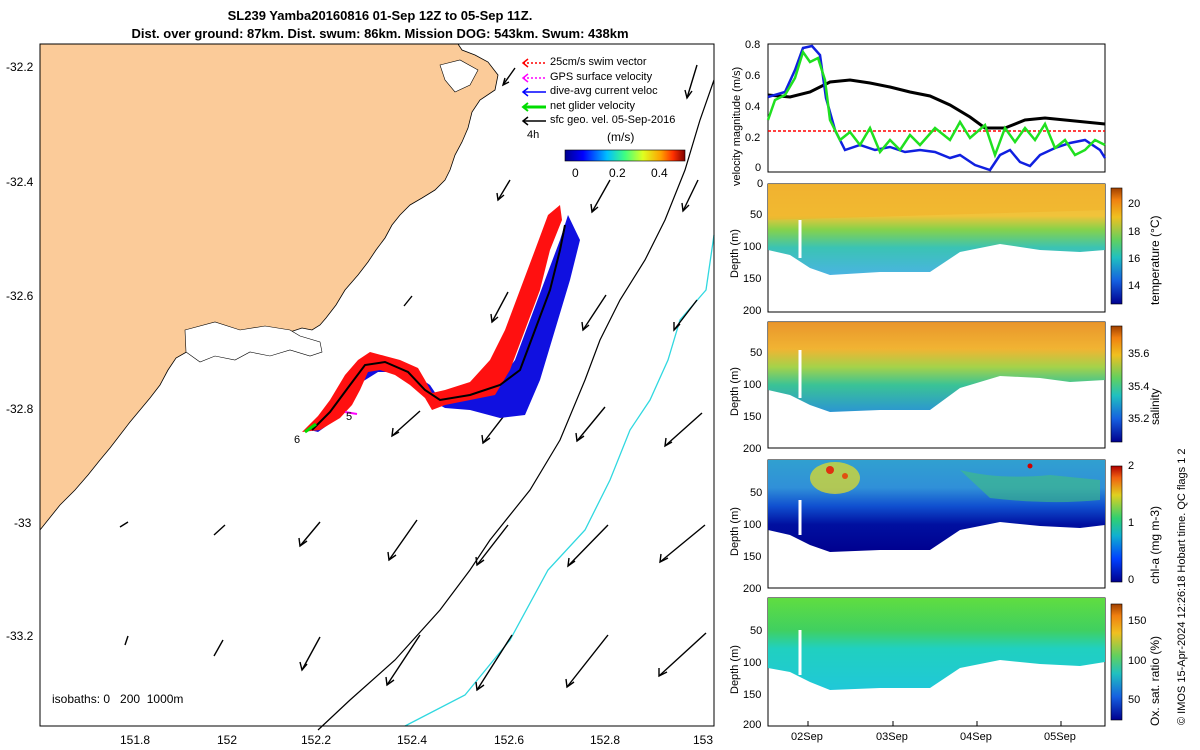  I want to click on track-marker-6: 6, so click(297, 440).